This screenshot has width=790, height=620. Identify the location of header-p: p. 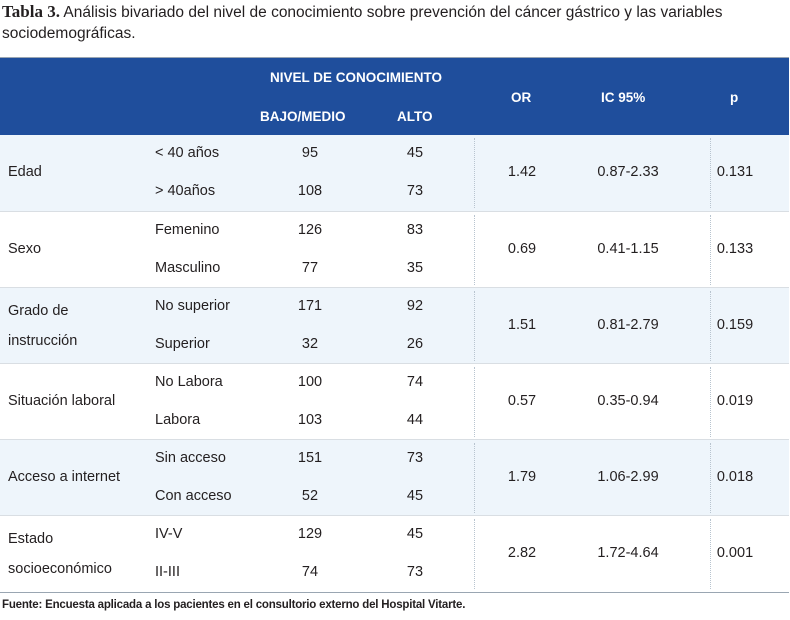
(734, 97).